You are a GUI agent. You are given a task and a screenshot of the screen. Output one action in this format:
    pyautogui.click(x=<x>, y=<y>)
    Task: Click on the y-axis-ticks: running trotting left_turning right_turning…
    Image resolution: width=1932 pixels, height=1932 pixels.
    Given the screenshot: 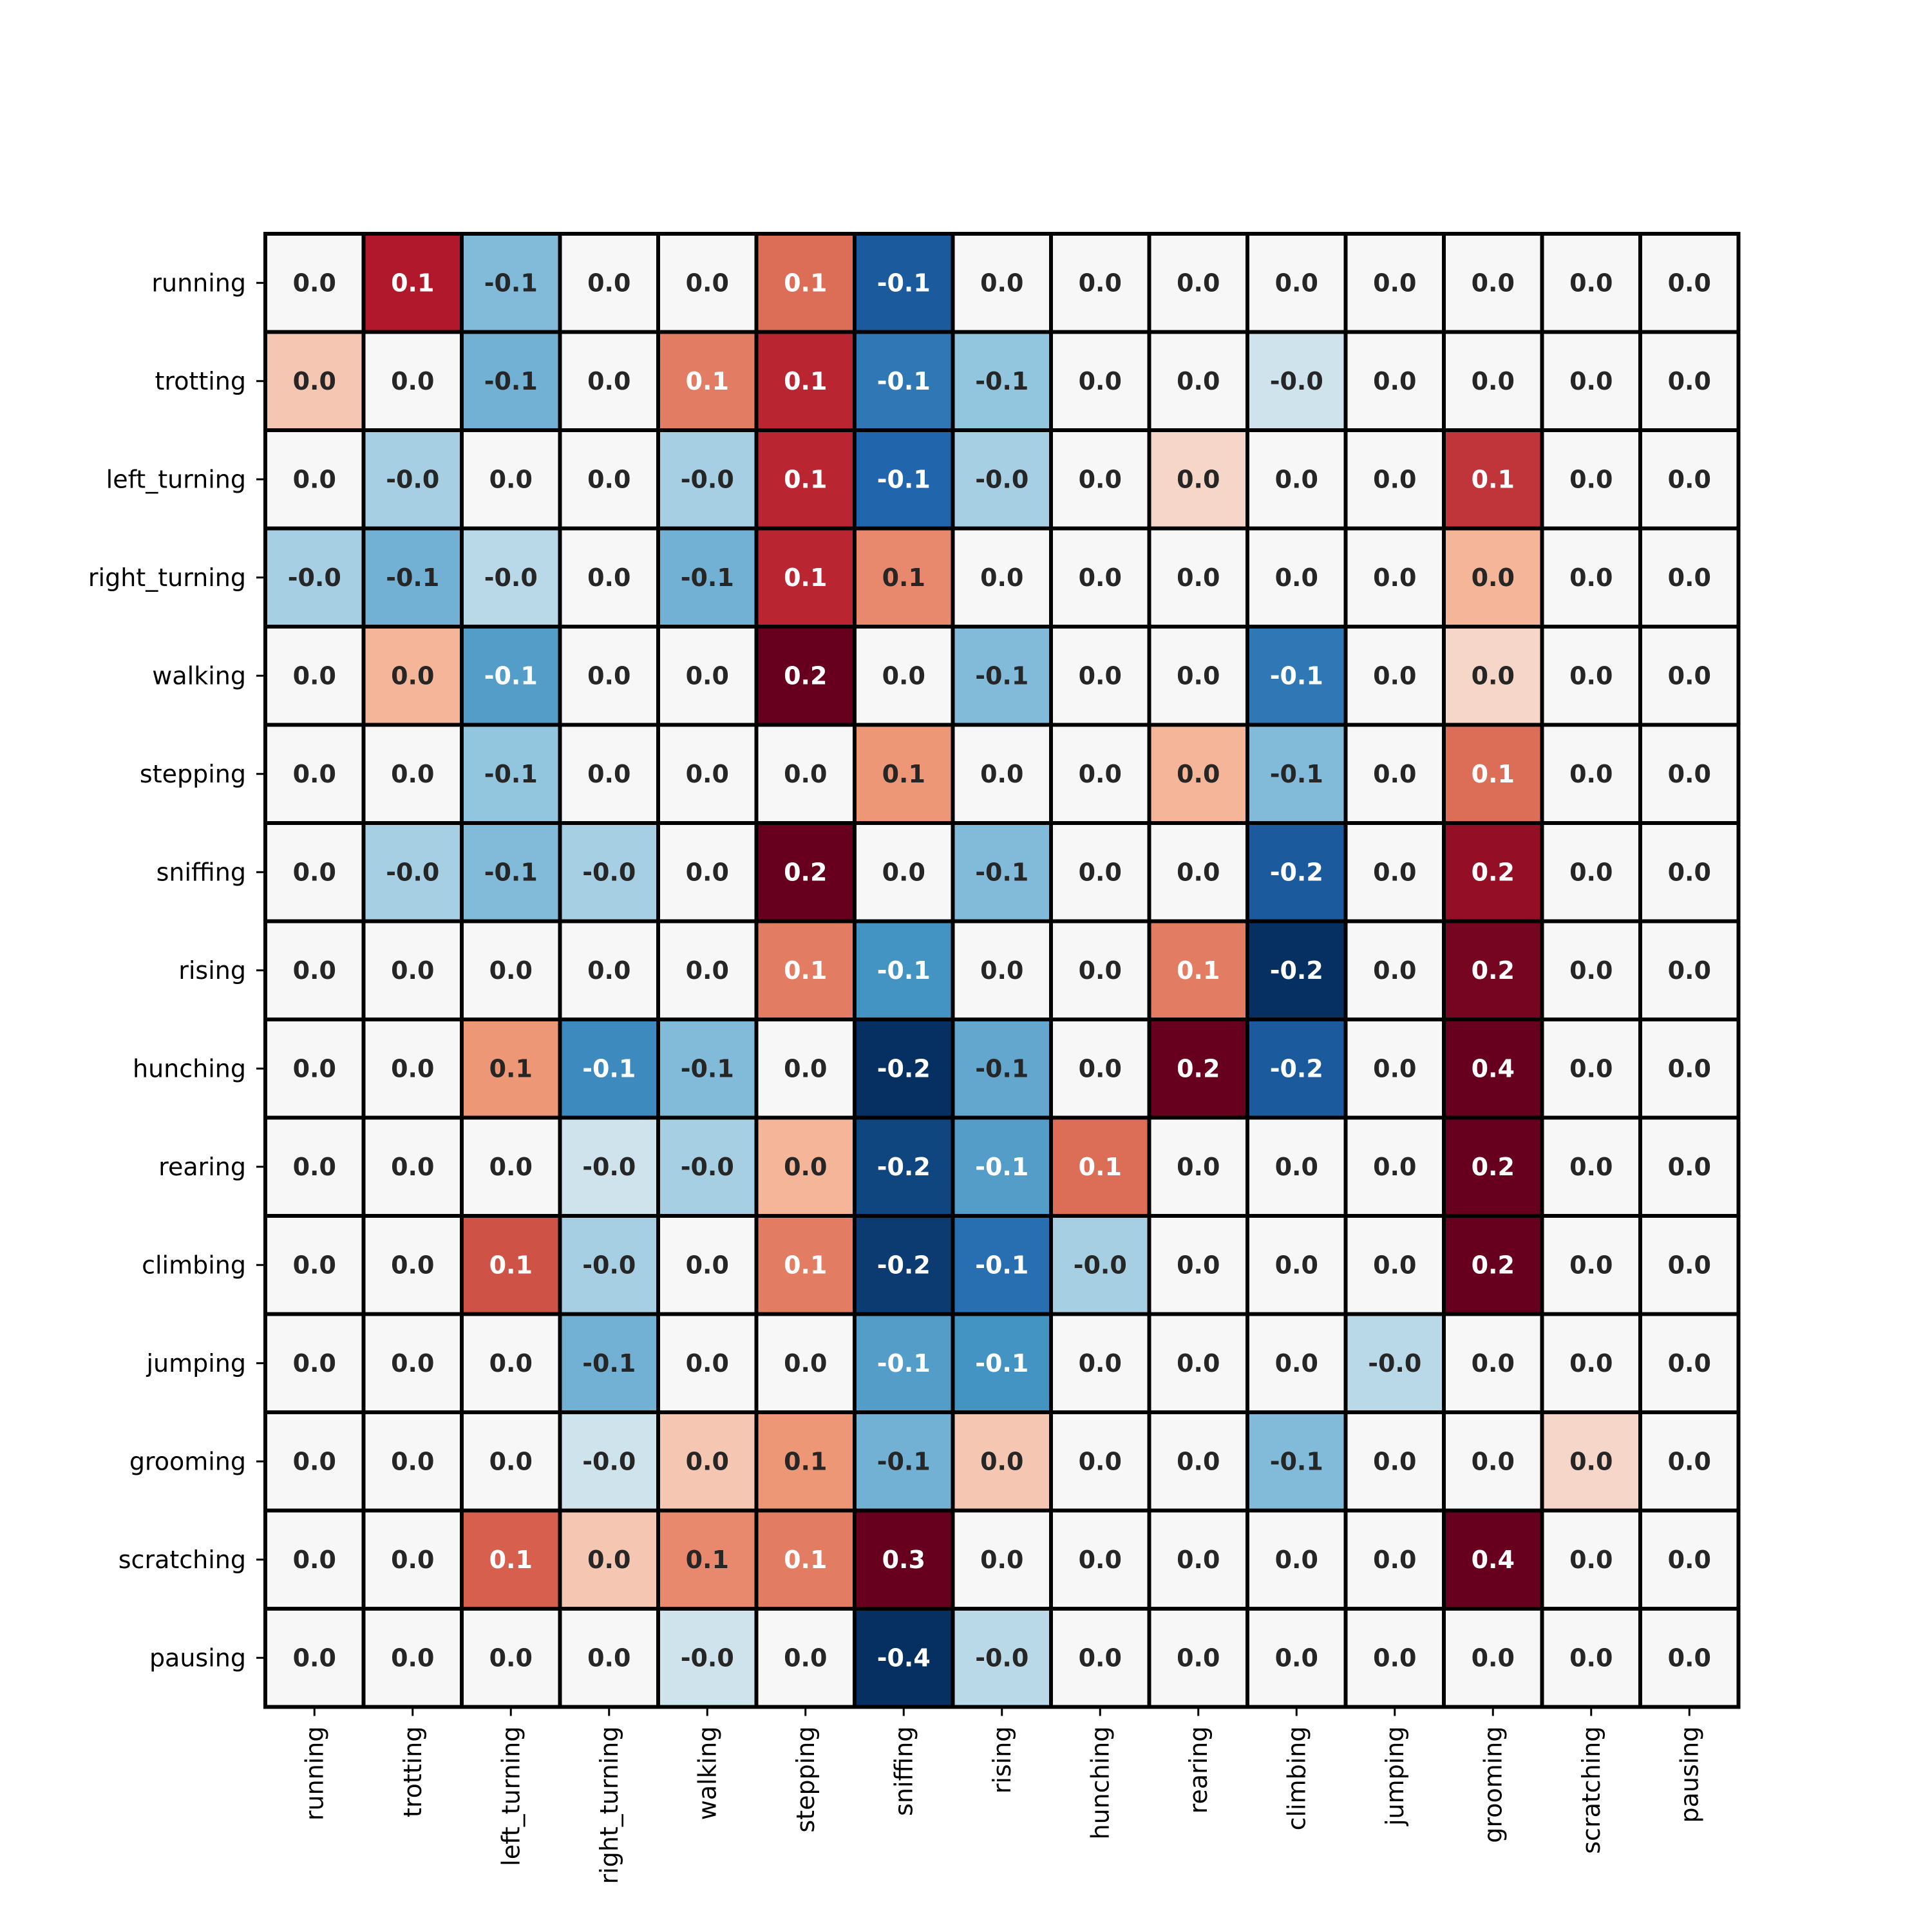 What is the action you would take?
    pyautogui.click(x=176, y=971)
    